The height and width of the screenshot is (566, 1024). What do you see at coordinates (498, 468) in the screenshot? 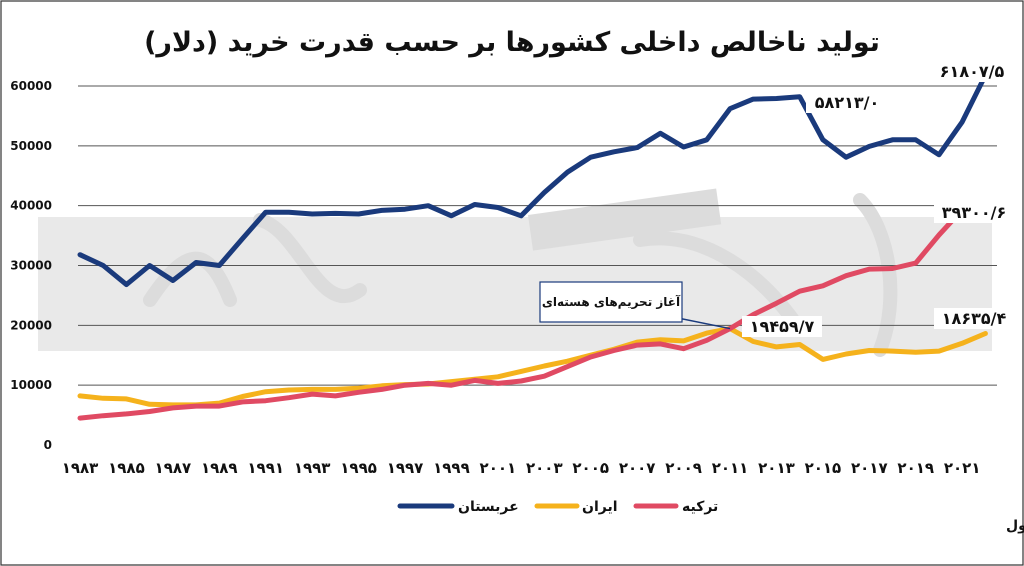
I see `x-tick-label: ۲۰۰۱` at bounding box center [498, 468].